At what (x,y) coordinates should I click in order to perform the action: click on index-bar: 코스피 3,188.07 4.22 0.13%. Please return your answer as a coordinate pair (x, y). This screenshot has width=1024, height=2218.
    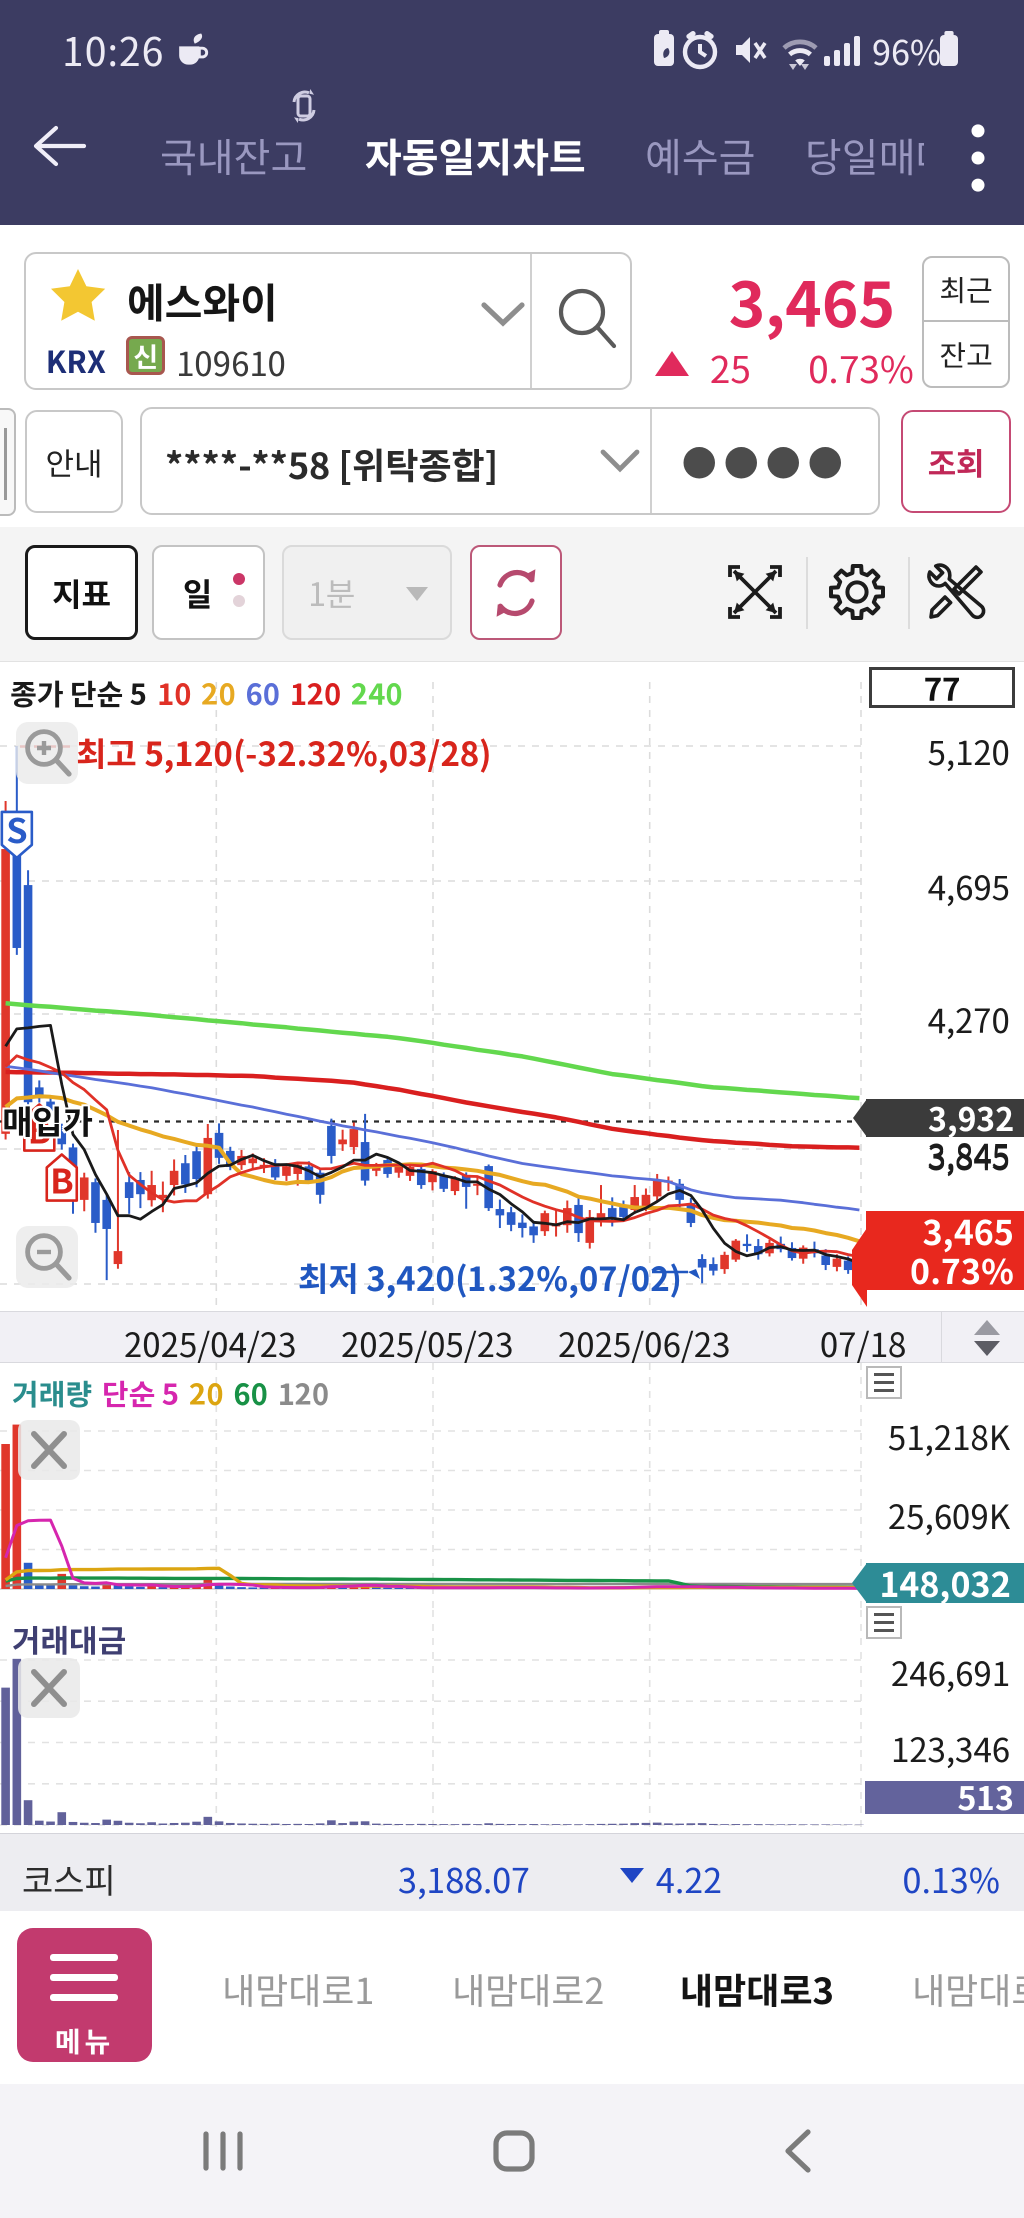
    Looking at the image, I should click on (512, 1872).